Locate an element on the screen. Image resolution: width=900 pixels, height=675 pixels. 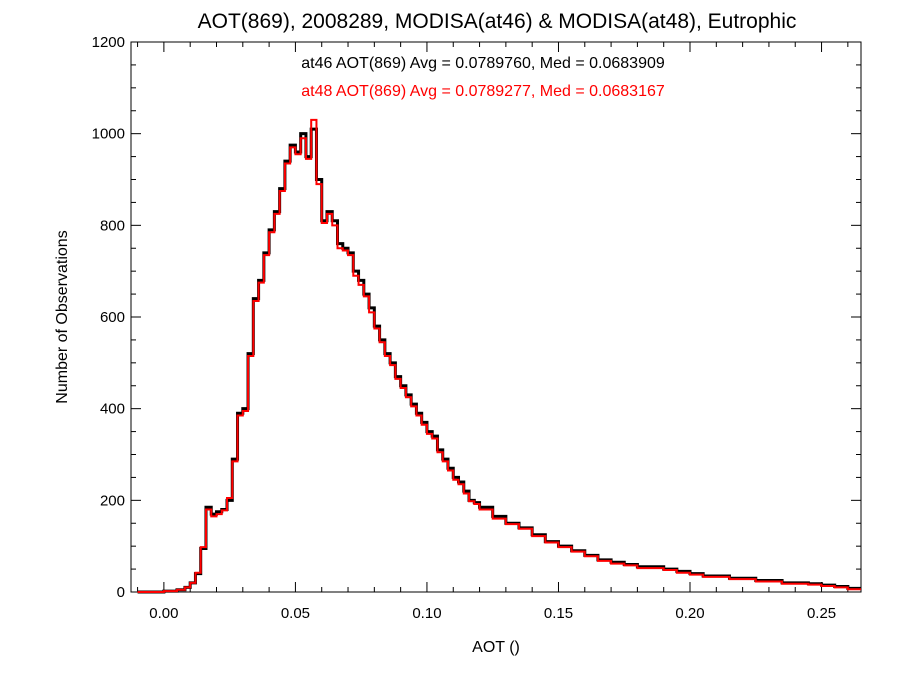
y-tick-label: 1200 is located at coordinates (108, 42).